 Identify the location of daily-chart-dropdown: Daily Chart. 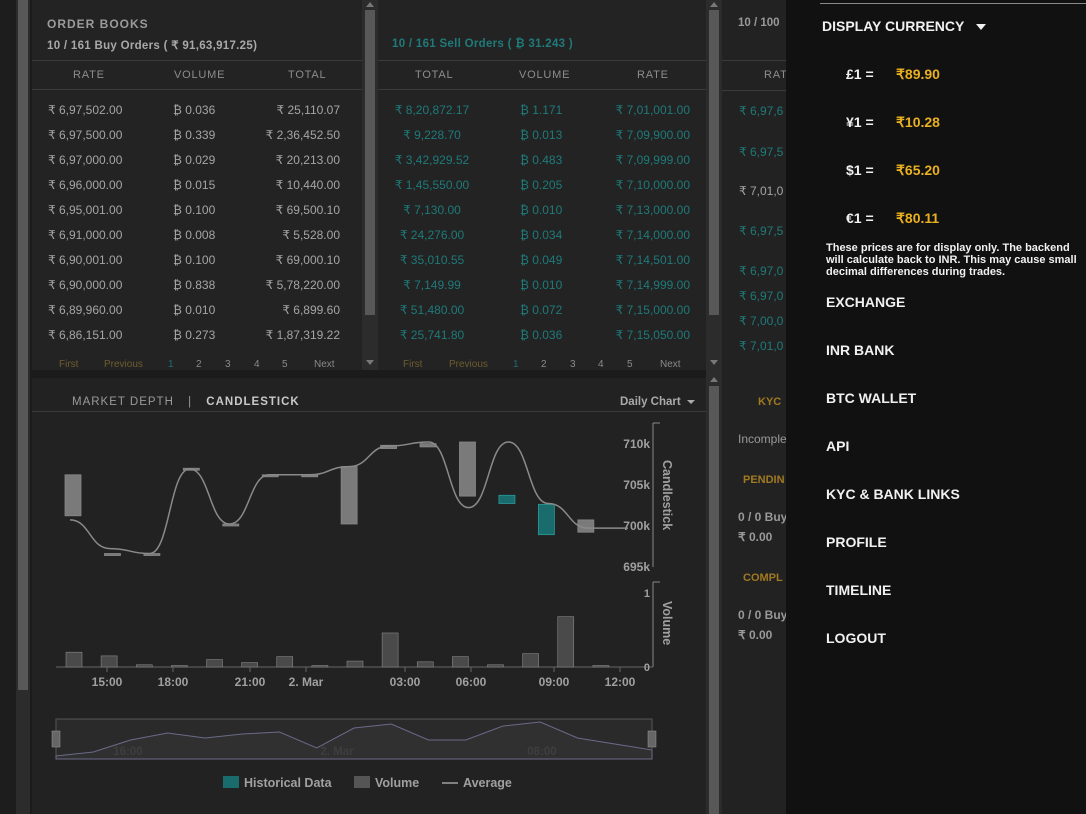
(657, 402).